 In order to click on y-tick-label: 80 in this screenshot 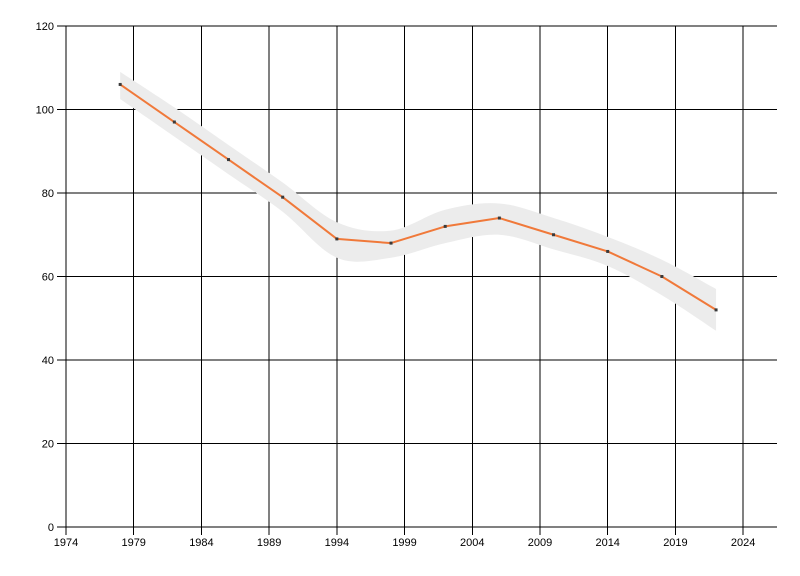, I will do `click(48, 194)`.